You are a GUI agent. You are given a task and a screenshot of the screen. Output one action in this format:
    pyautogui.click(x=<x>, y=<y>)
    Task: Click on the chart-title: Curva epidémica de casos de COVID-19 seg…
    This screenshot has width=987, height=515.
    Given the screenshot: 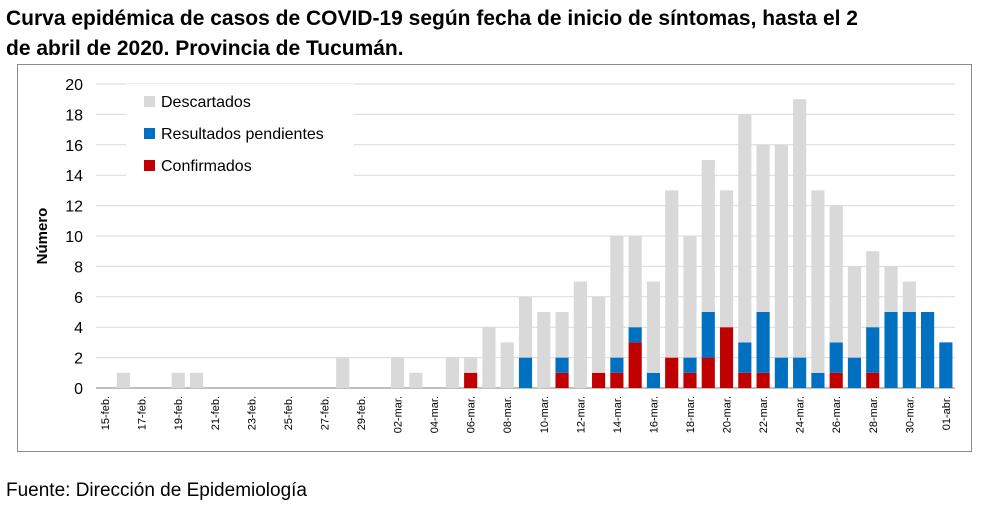 What is the action you would take?
    pyautogui.click(x=496, y=34)
    